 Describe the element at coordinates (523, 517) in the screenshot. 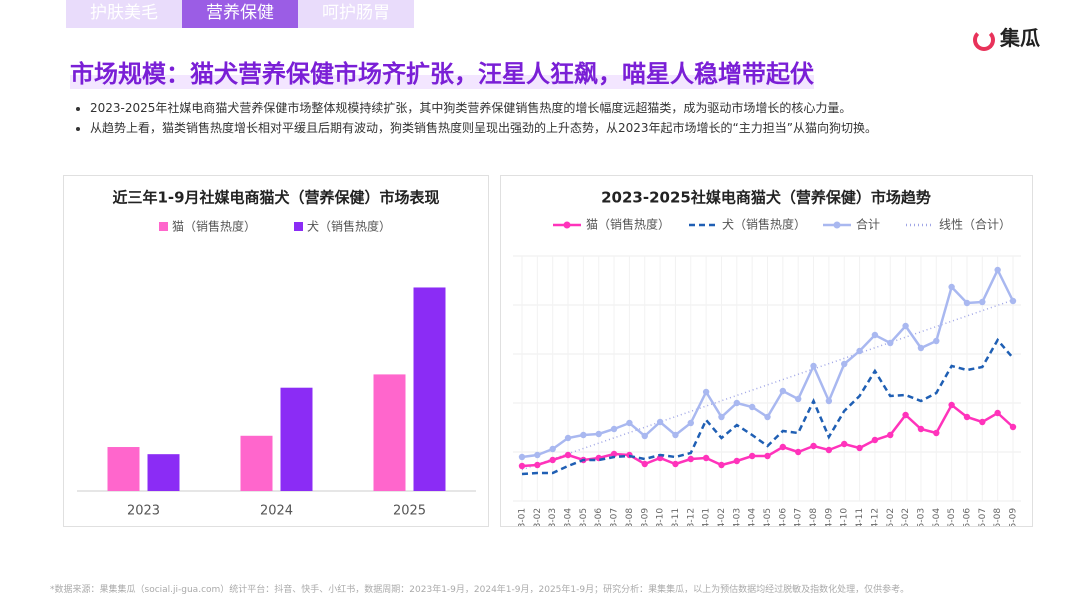

I see `x-tick-label: 23-01` at that location.